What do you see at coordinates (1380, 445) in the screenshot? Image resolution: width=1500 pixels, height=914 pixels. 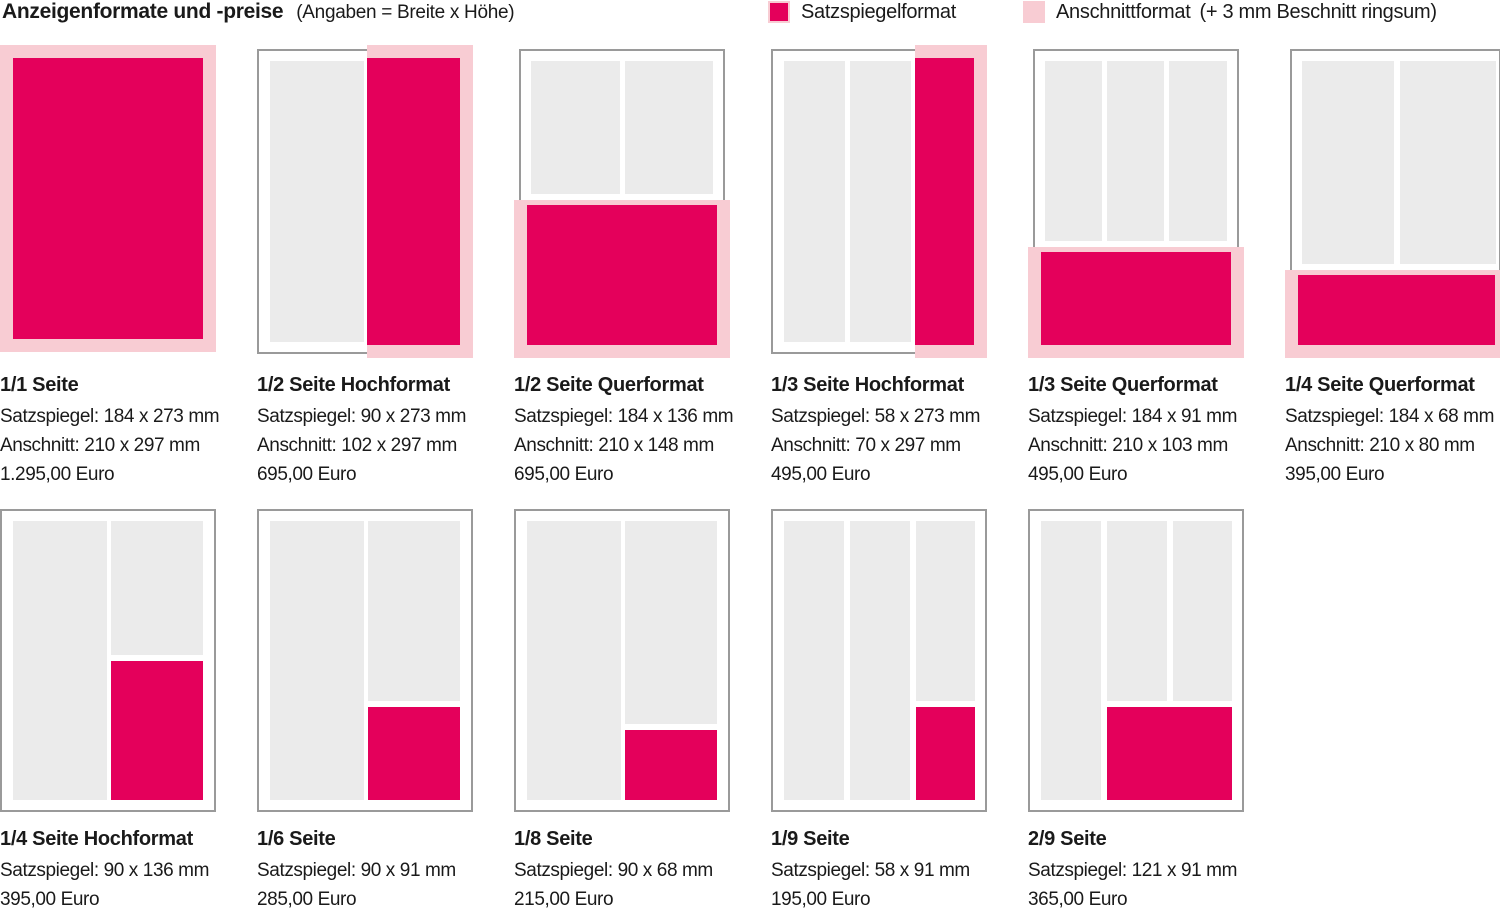 I see `format-anschnitt: Anschnitt: 210 x 80 mm` at bounding box center [1380, 445].